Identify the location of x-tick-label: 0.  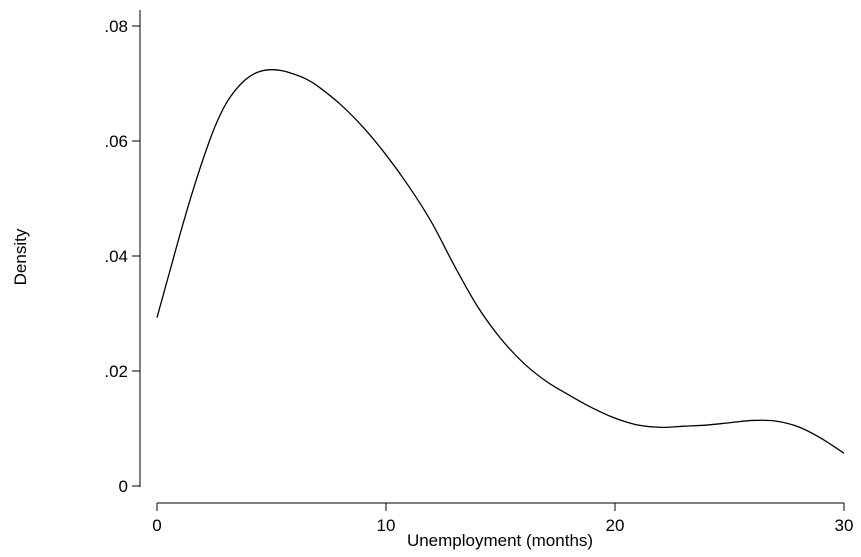
(156, 525).